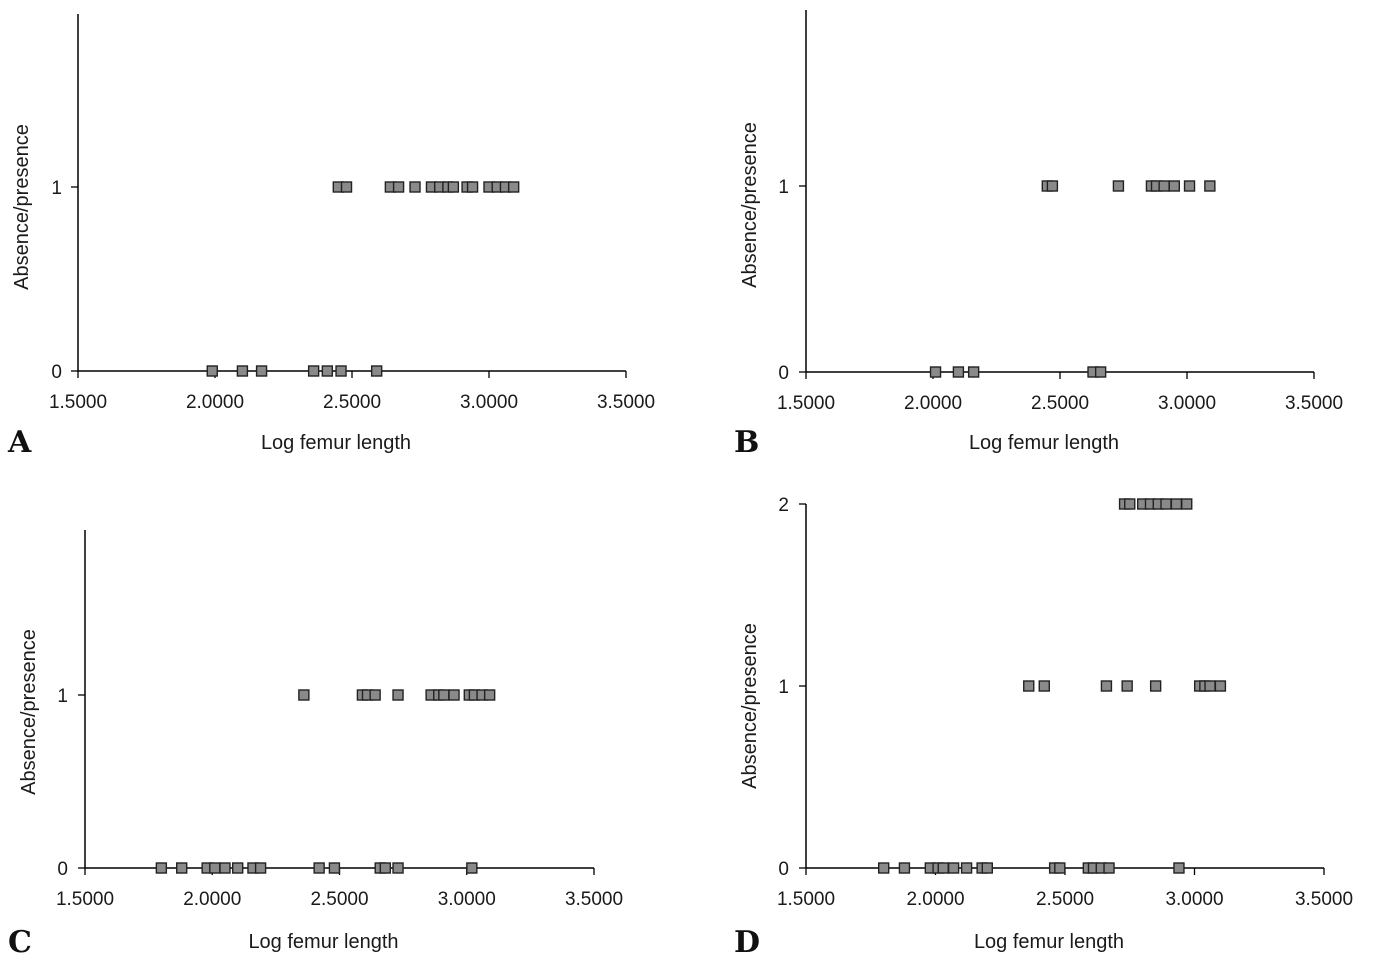 Image resolution: width=1374 pixels, height=961 pixels. What do you see at coordinates (19, 442) in the screenshot?
I see `panel-letter: A` at bounding box center [19, 442].